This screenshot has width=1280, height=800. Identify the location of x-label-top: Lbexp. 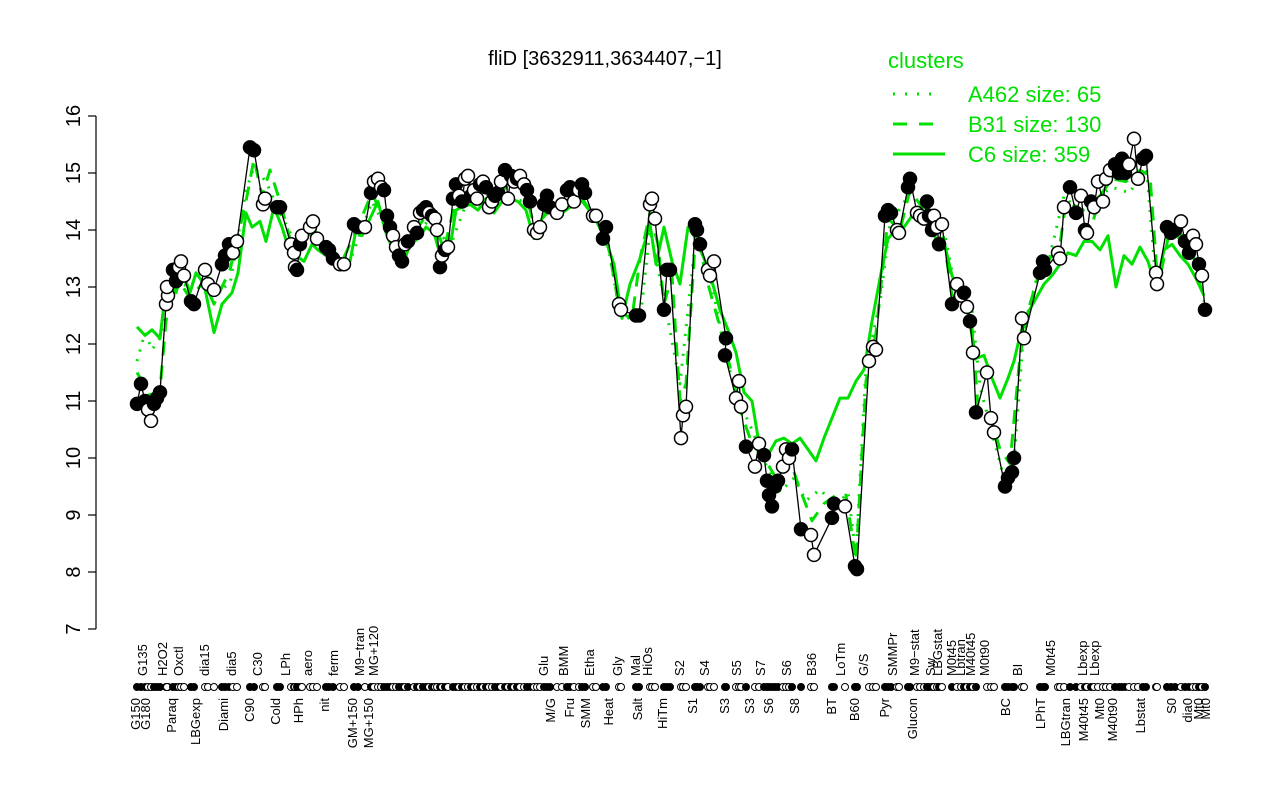
(1082, 658).